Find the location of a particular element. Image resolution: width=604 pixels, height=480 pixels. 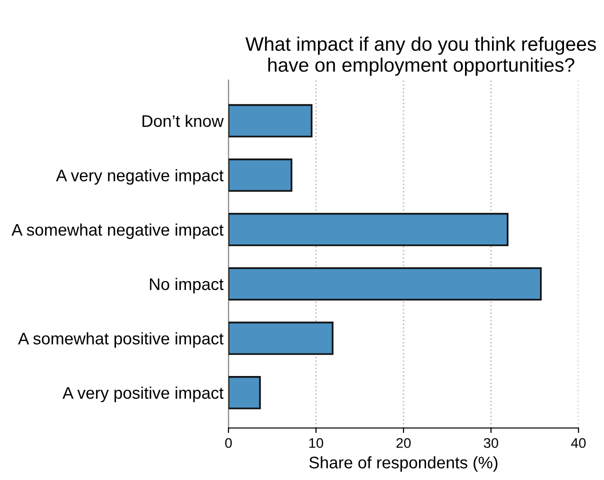

y-tick-label: Don’t know is located at coordinates (183, 120).